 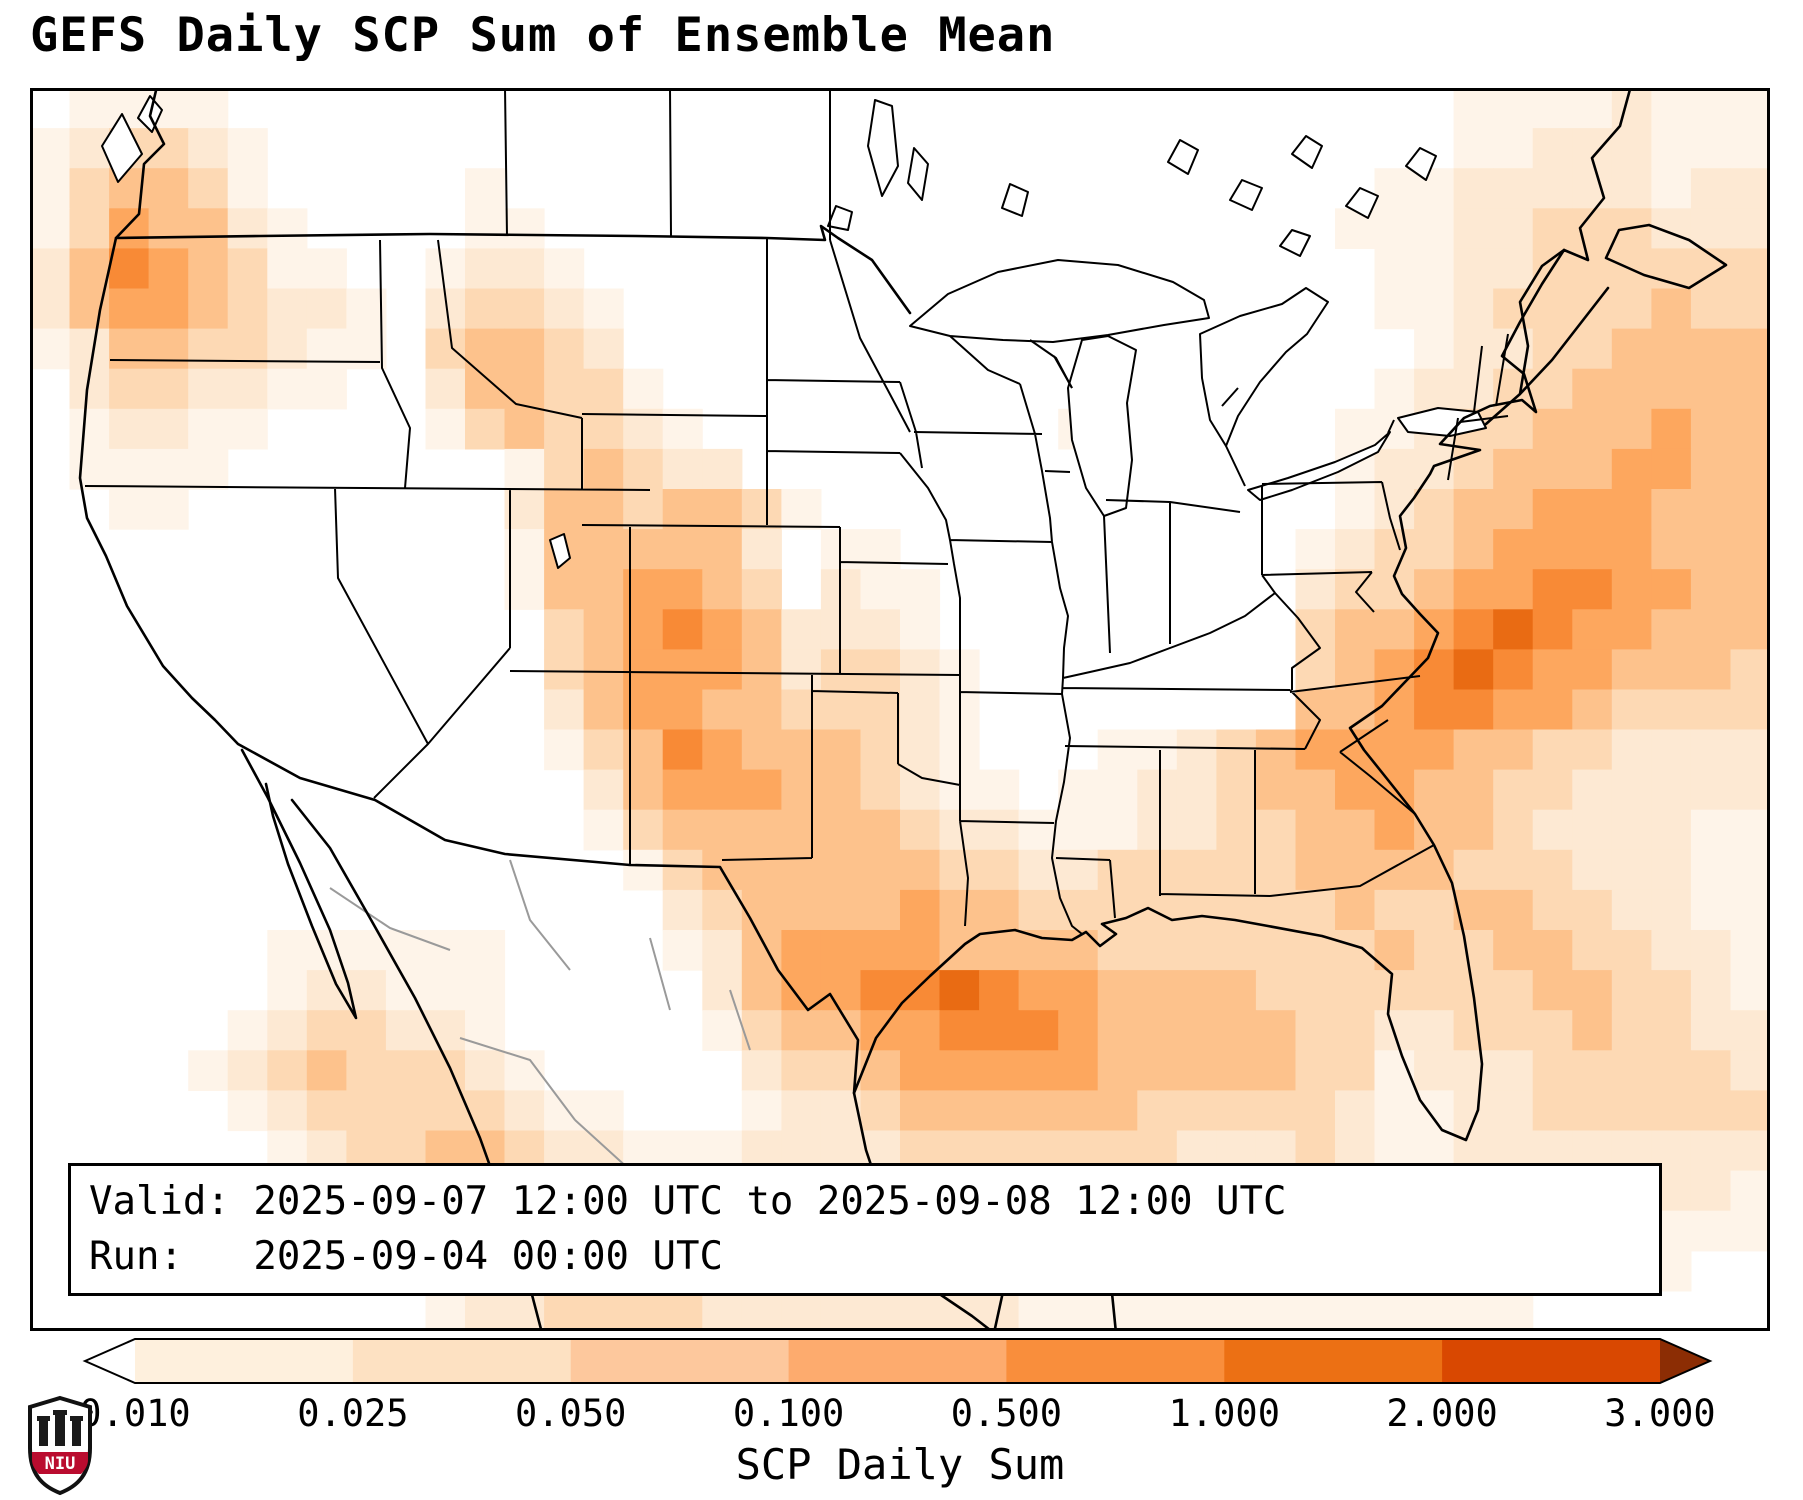 I want to click on colorbar-tick-label: 0.025, so click(x=353, y=1413).